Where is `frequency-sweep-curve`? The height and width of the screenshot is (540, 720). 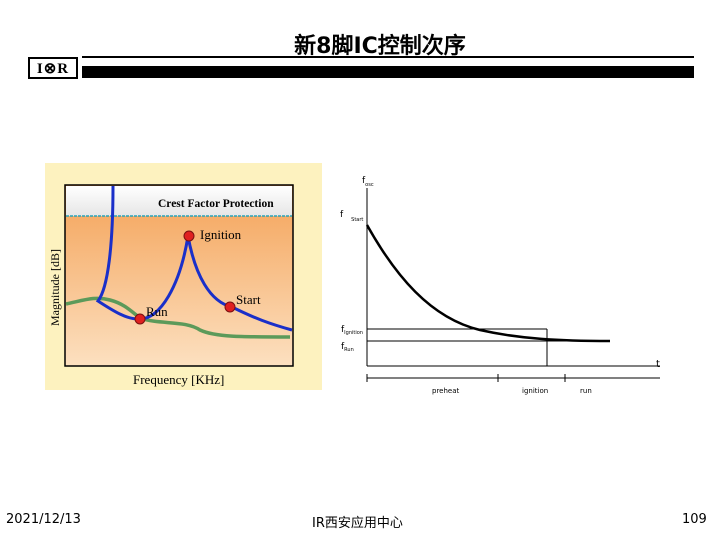 frequency-sweep-curve is located at coordinates (488, 283).